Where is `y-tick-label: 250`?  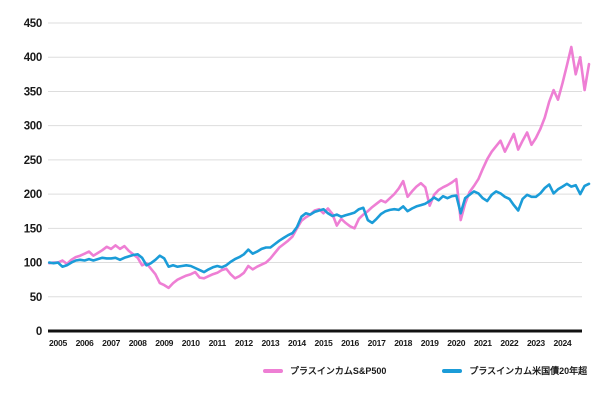
y-tick-label: 250 is located at coordinates (33, 161).